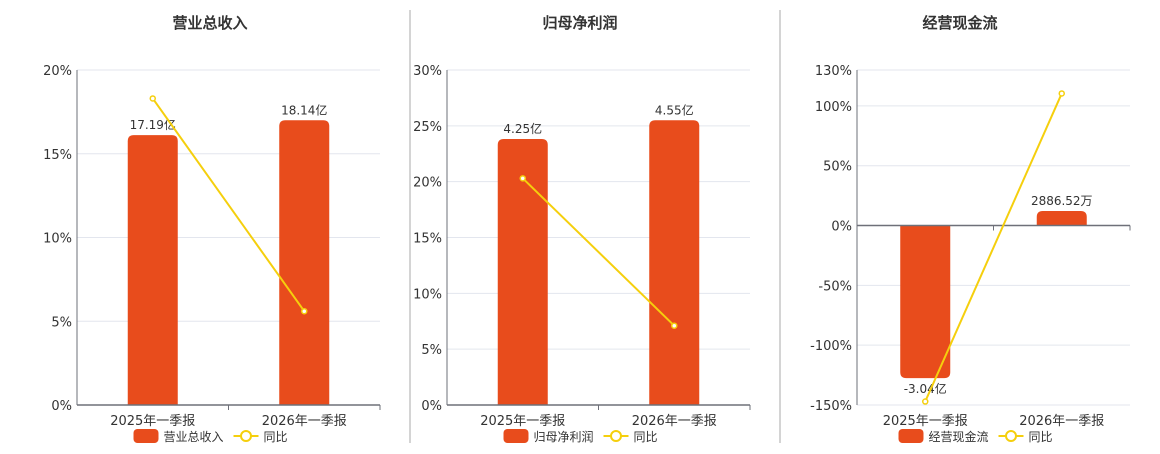  Describe the element at coordinates (835, 286) in the screenshot. I see `y-tick-label: -50%` at that location.